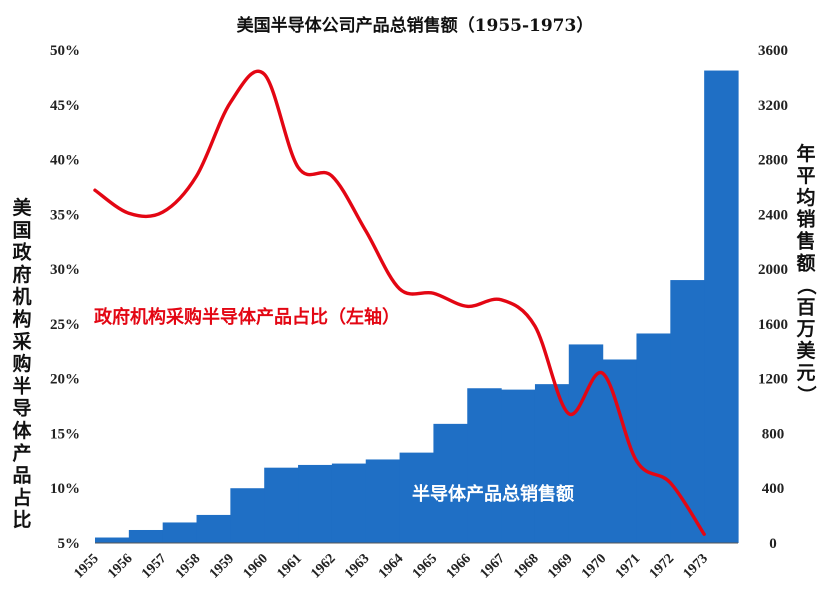 The height and width of the screenshot is (606, 831). Describe the element at coordinates (415, 25) in the screenshot. I see `chart-title: 美国半导体公司产品总销售额（1955-1973）` at that location.